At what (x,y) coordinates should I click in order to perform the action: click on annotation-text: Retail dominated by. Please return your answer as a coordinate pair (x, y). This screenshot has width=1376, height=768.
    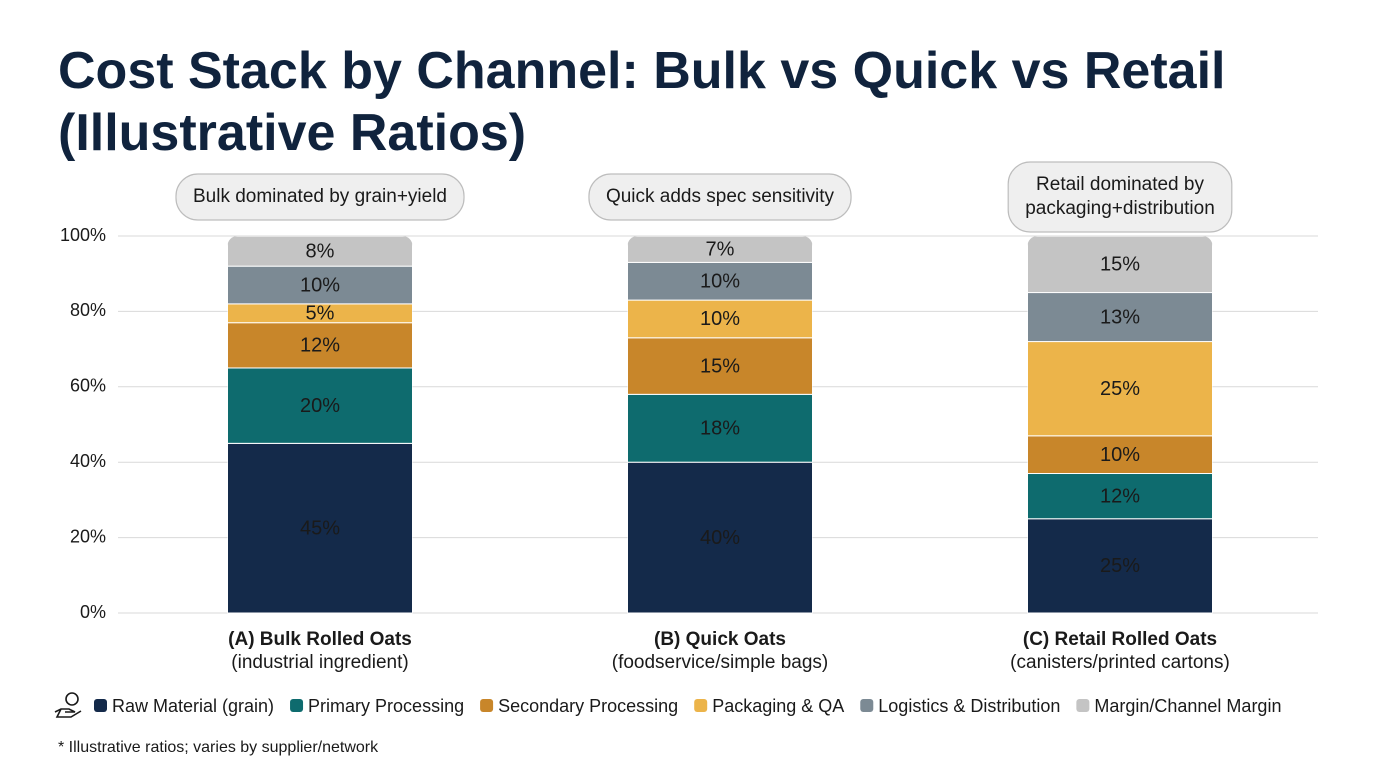
    Looking at the image, I should click on (1120, 184).